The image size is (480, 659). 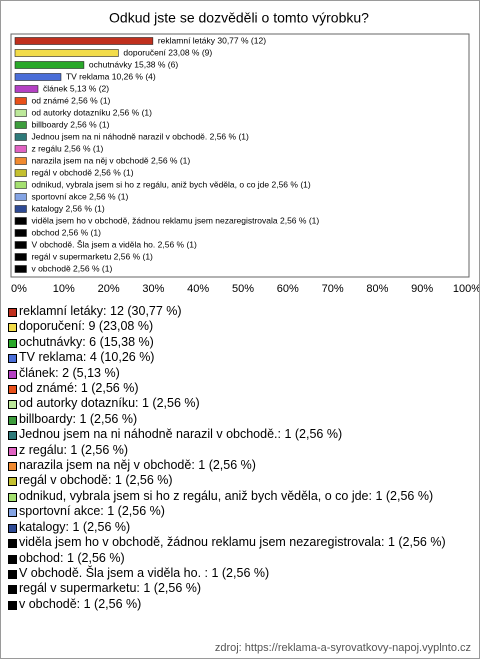 What do you see at coordinates (110, 588) in the screenshot?
I see `legend-label: regál v supermarketu: 1 (2,56 %)` at bounding box center [110, 588].